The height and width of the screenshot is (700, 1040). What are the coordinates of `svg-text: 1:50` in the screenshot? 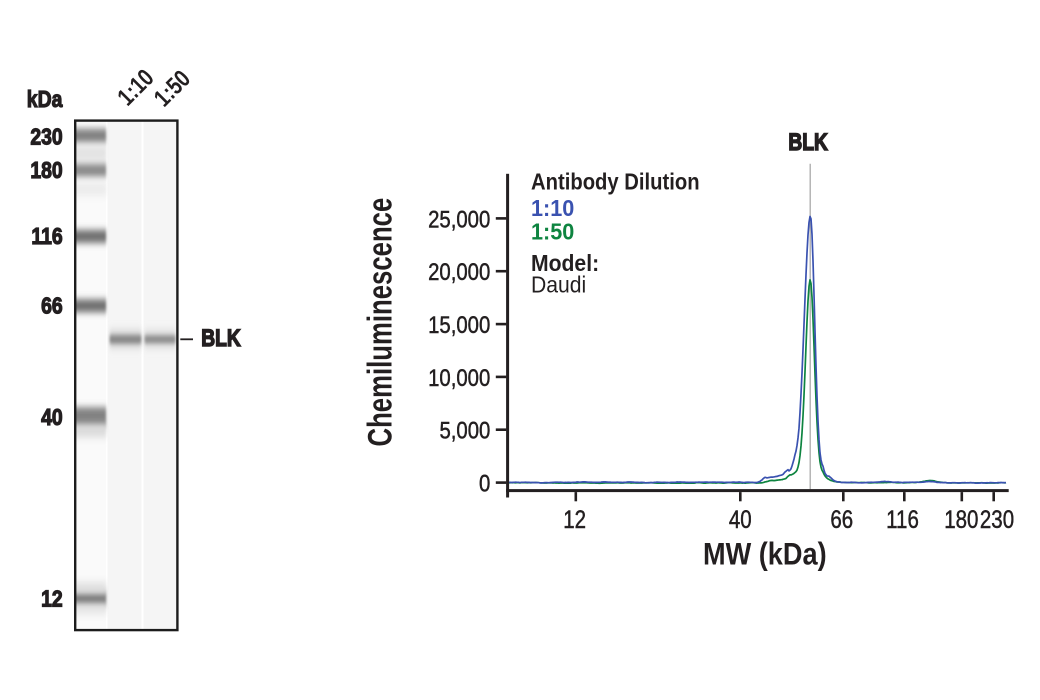 It's located at (552, 232).